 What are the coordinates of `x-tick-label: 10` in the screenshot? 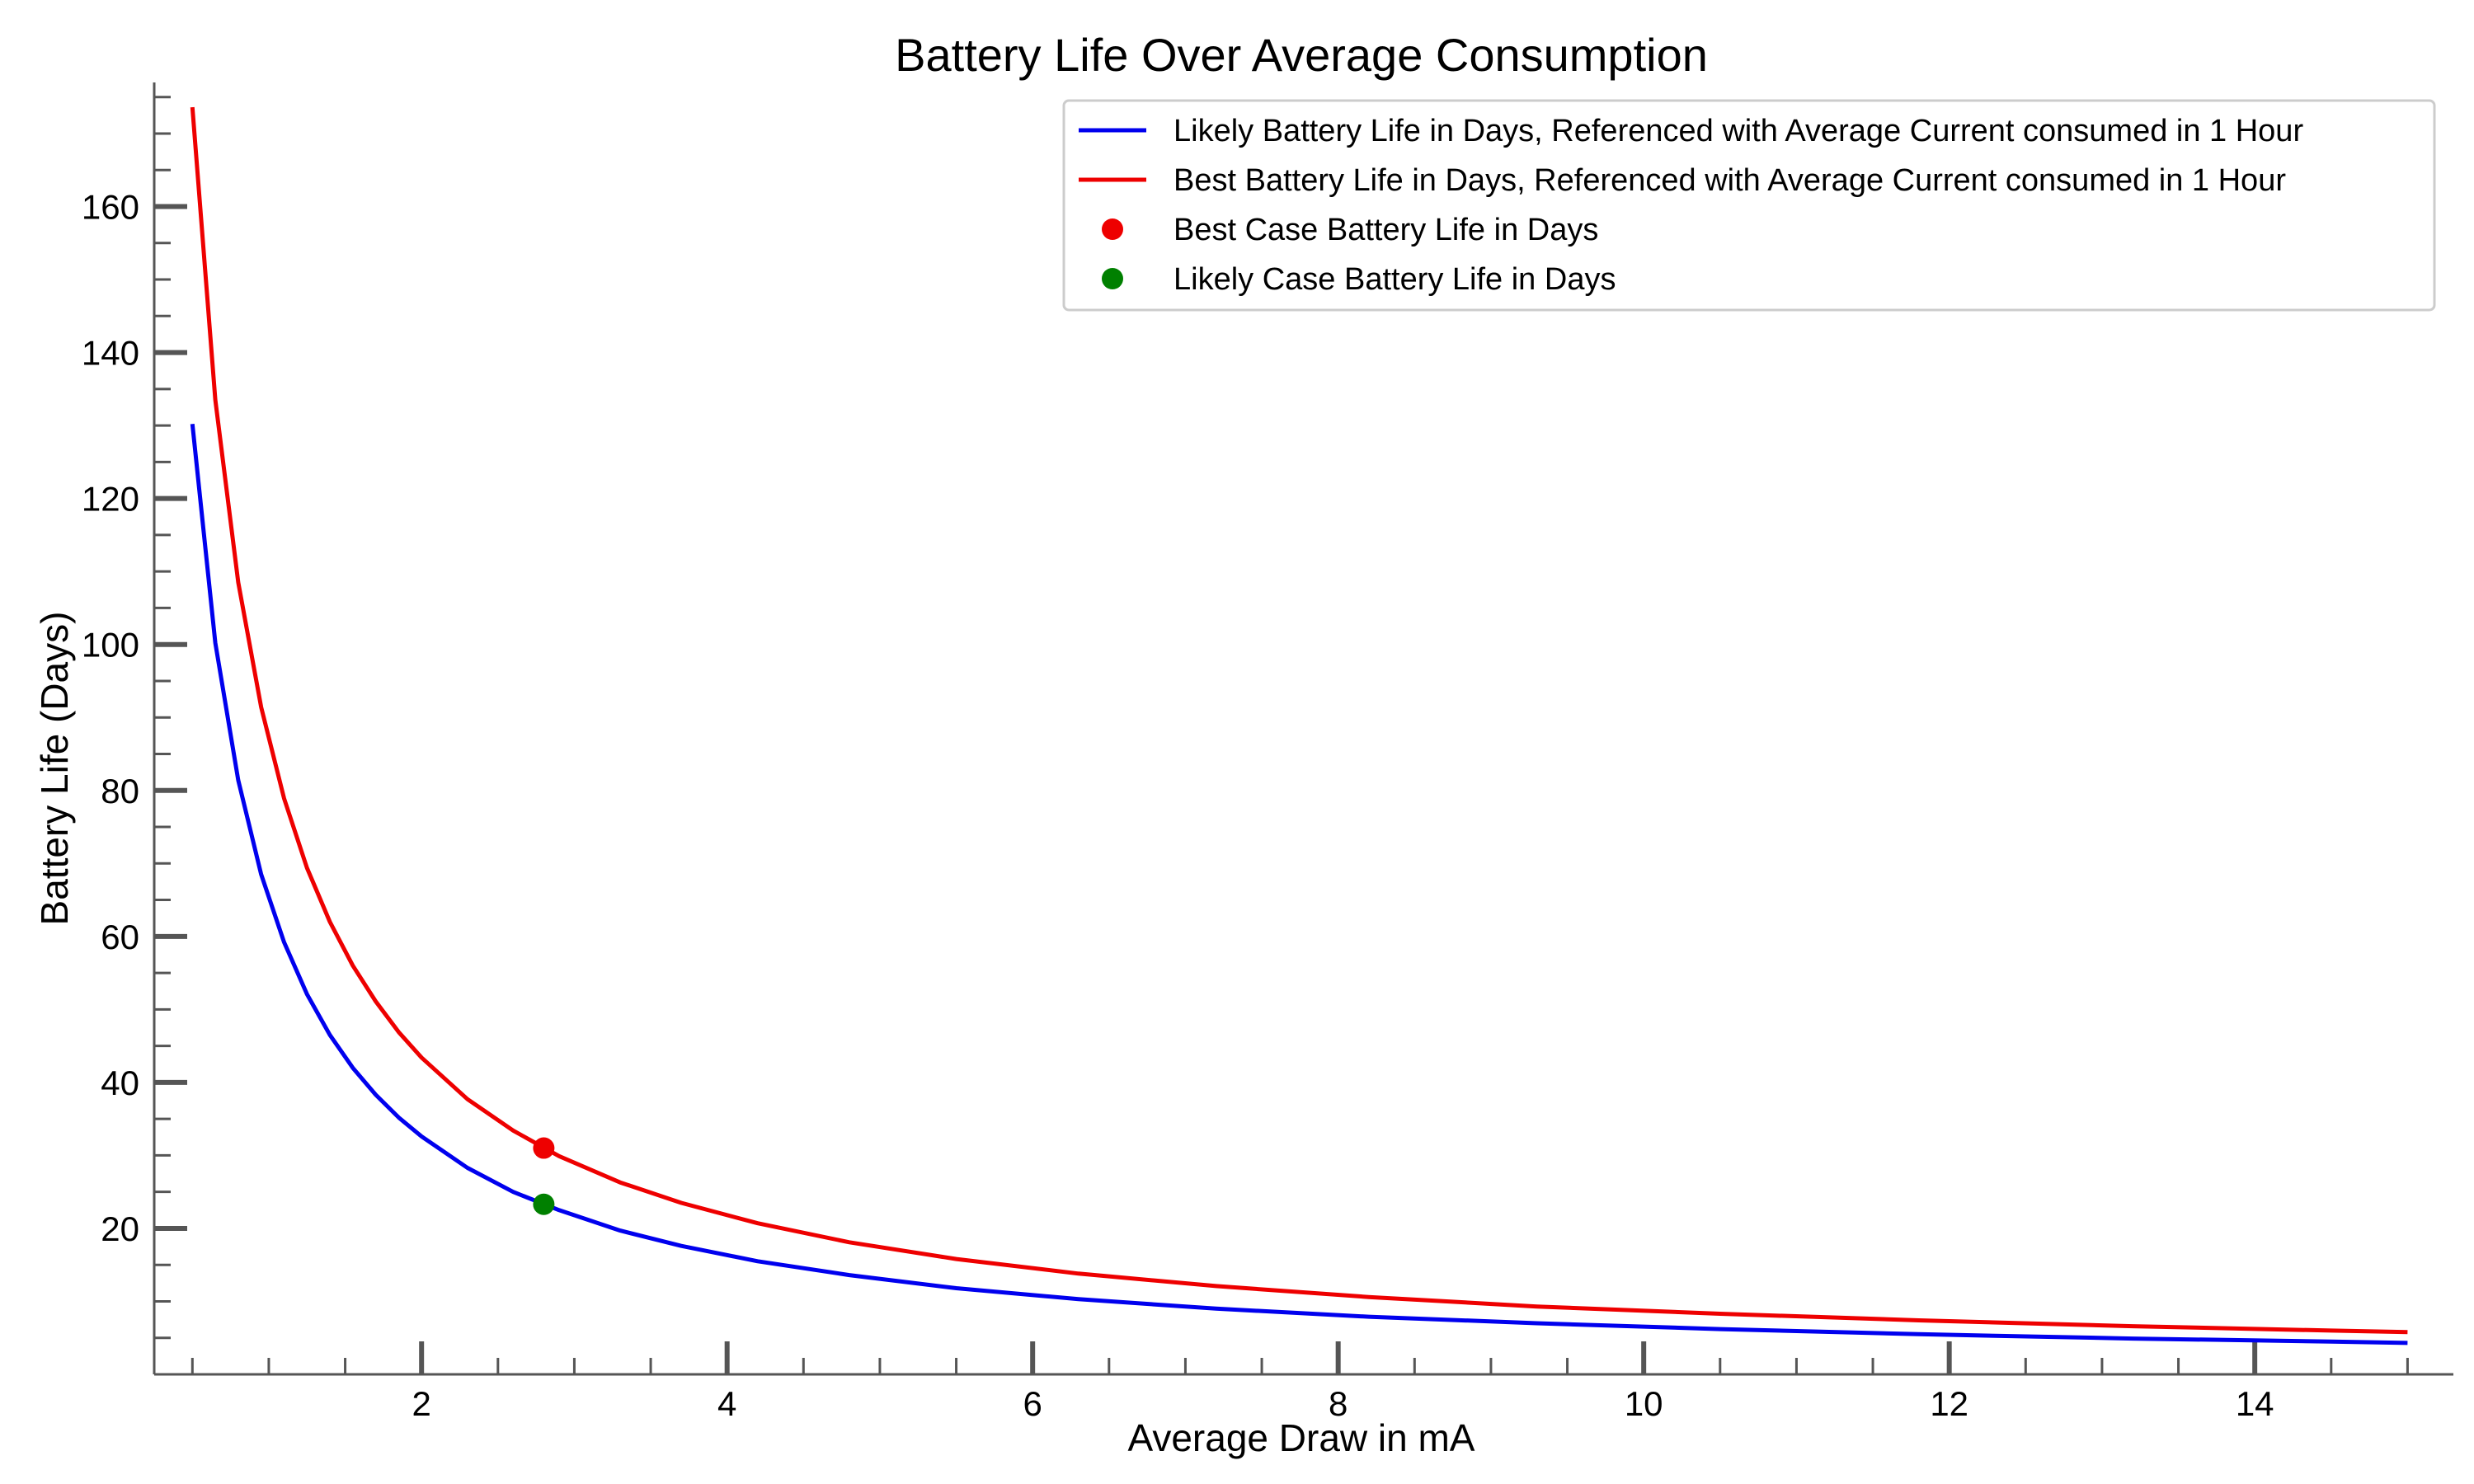 It's located at (1644, 1403).